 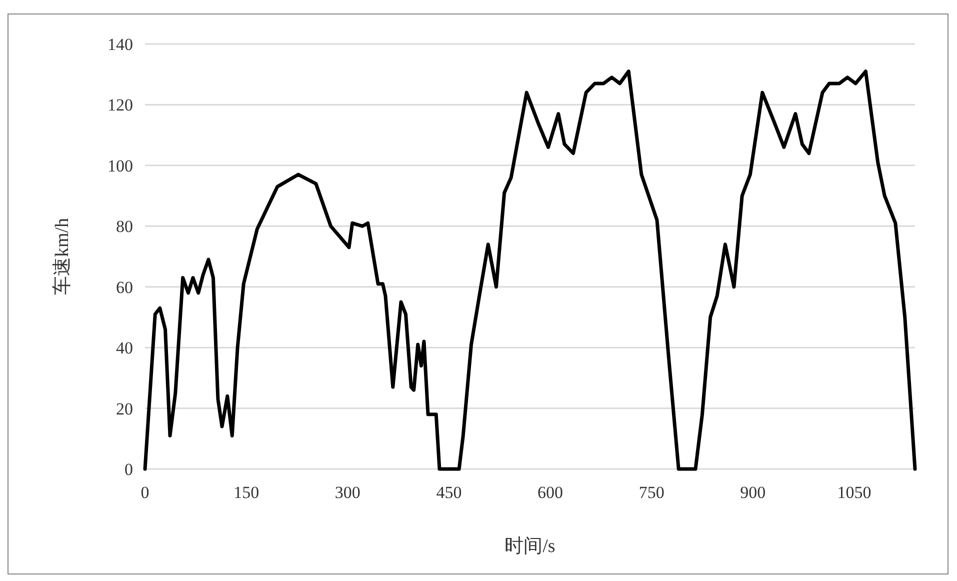 What do you see at coordinates (124, 287) in the screenshot?
I see `y-tick-label: 60` at bounding box center [124, 287].